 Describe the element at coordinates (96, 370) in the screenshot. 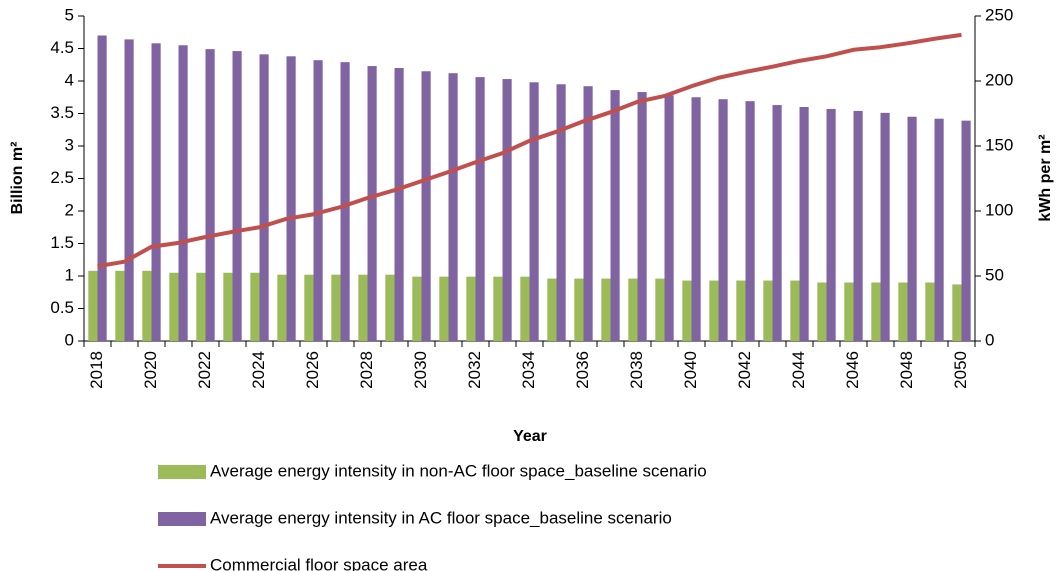

I see `x-tick-label: 2018` at that location.